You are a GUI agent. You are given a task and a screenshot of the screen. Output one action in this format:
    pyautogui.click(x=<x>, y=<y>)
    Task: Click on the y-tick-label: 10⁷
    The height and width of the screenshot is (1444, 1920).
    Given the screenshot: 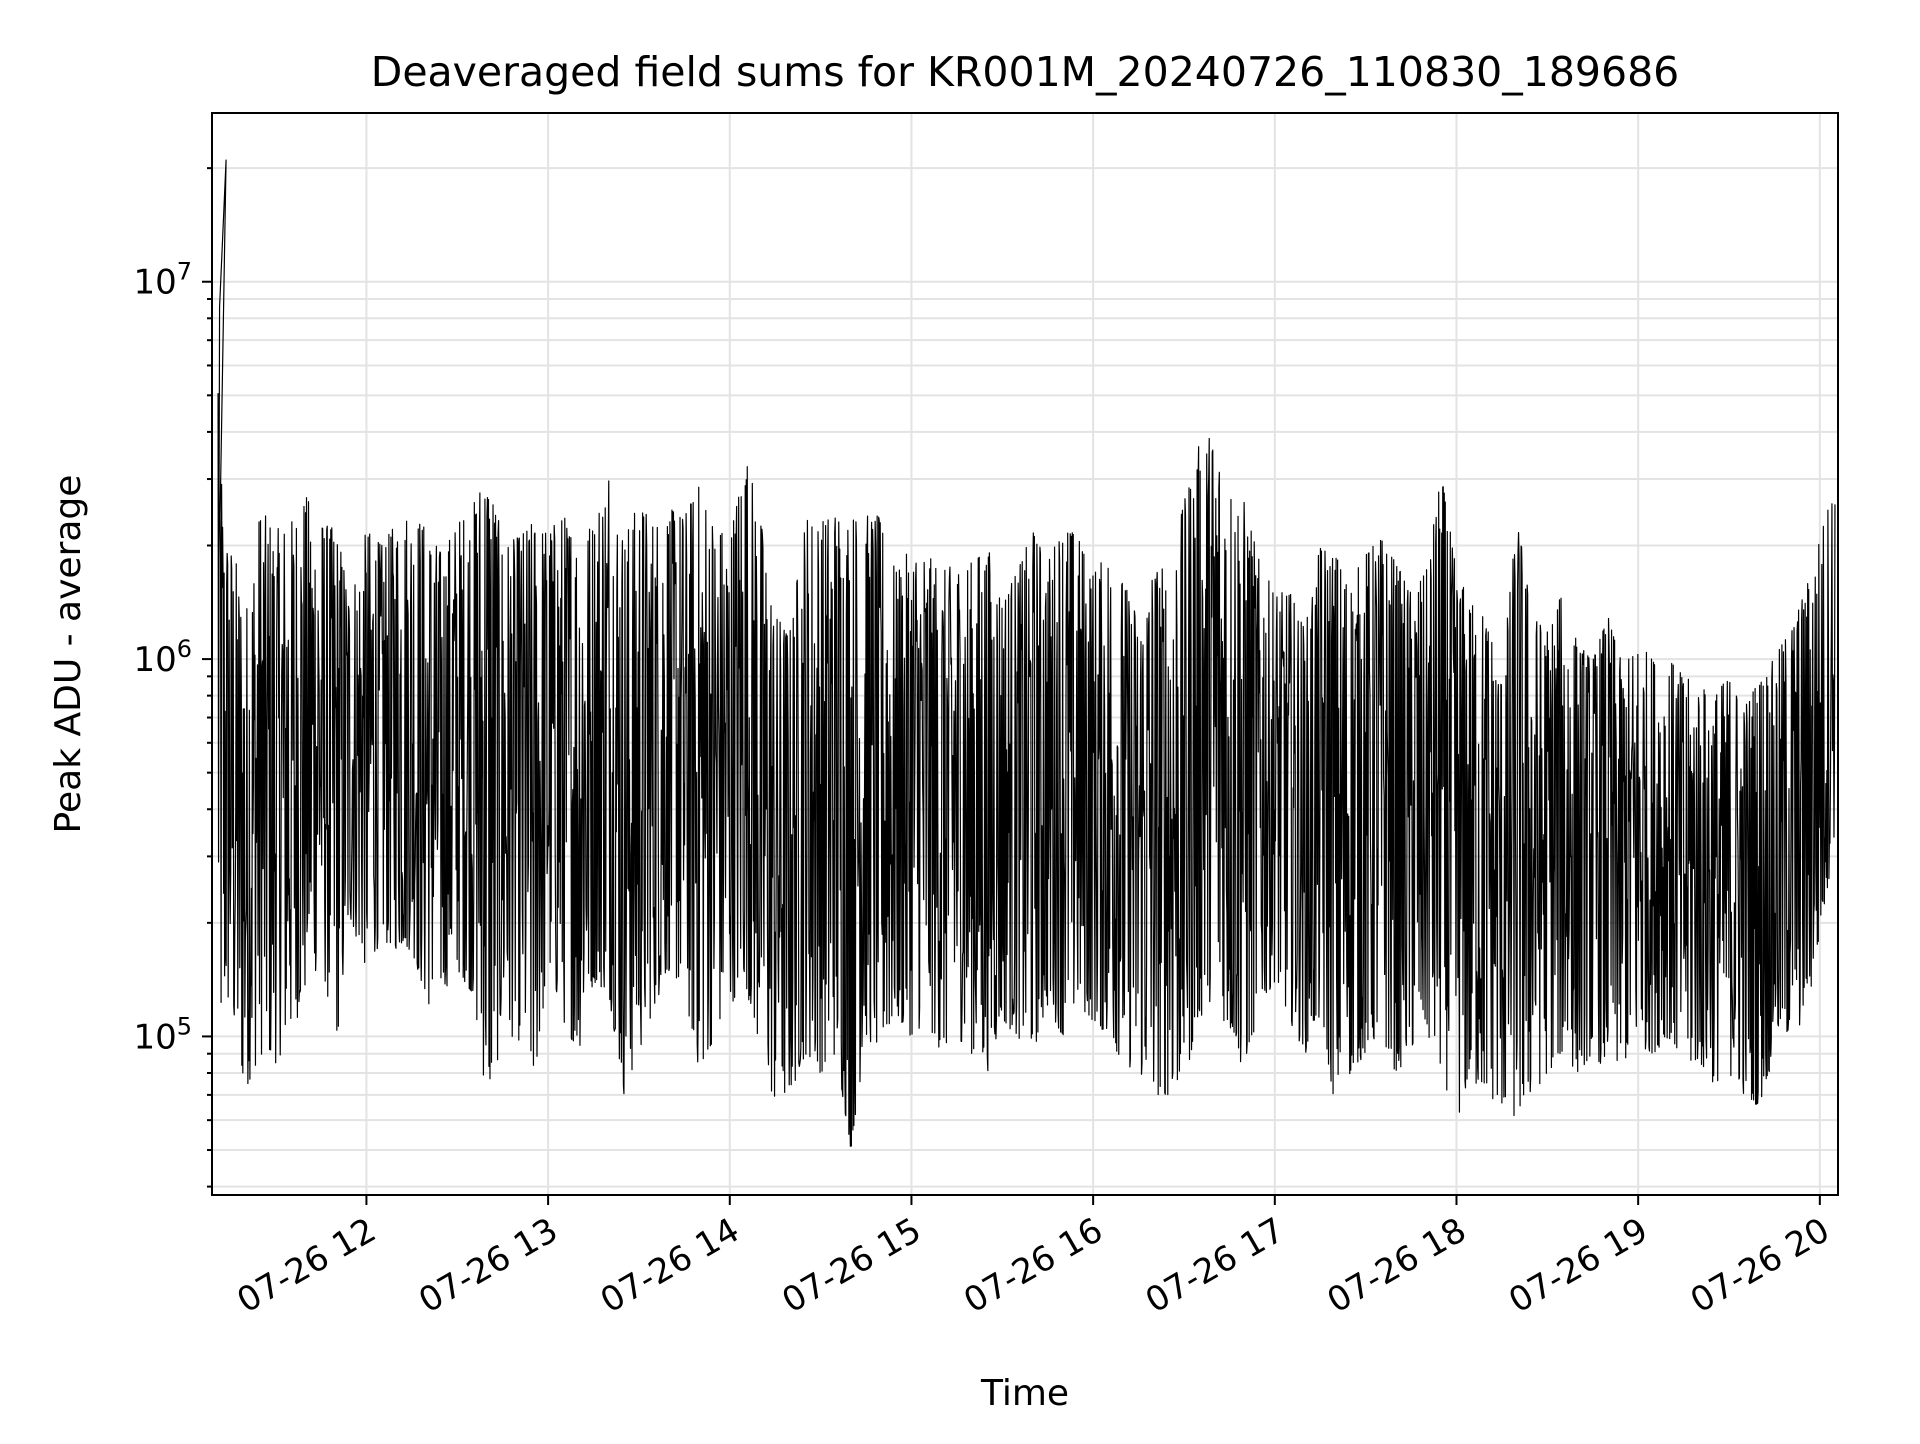 What is the action you would take?
    pyautogui.click(x=162, y=280)
    